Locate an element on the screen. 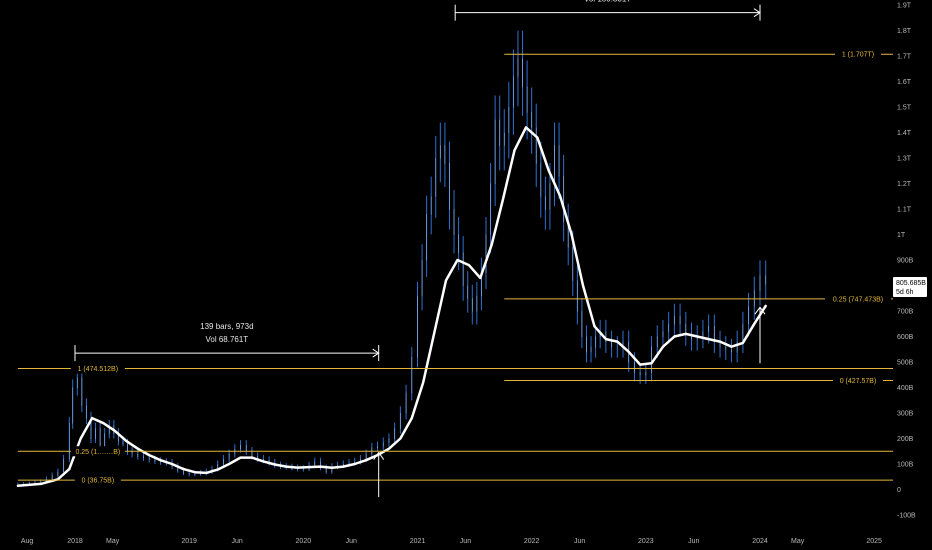 This screenshot has width=932, height=550. current-price-countdown: 5d 6h is located at coordinates (905, 292).